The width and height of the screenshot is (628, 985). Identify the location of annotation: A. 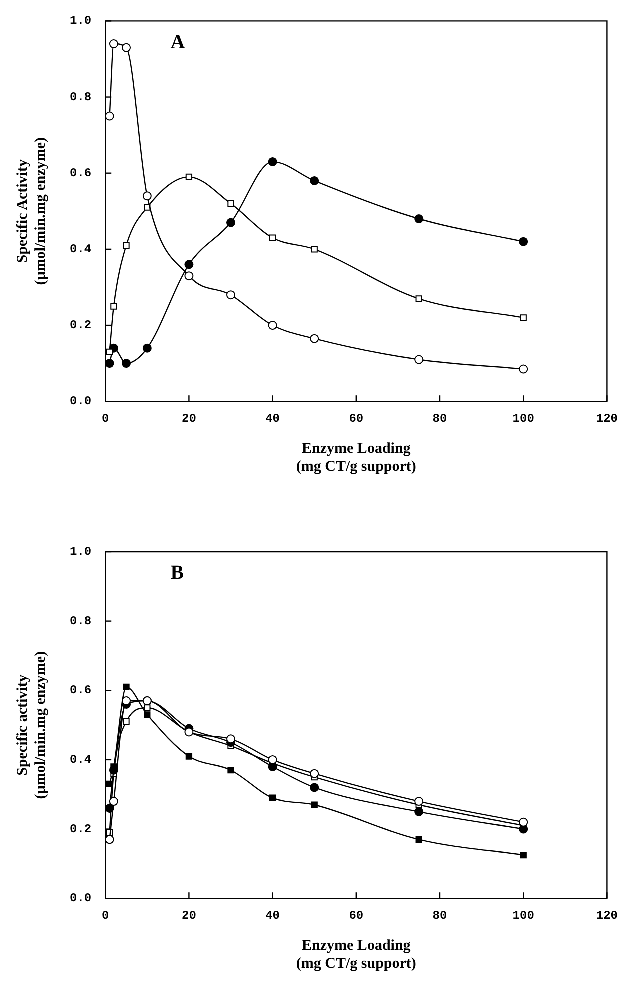
(178, 42).